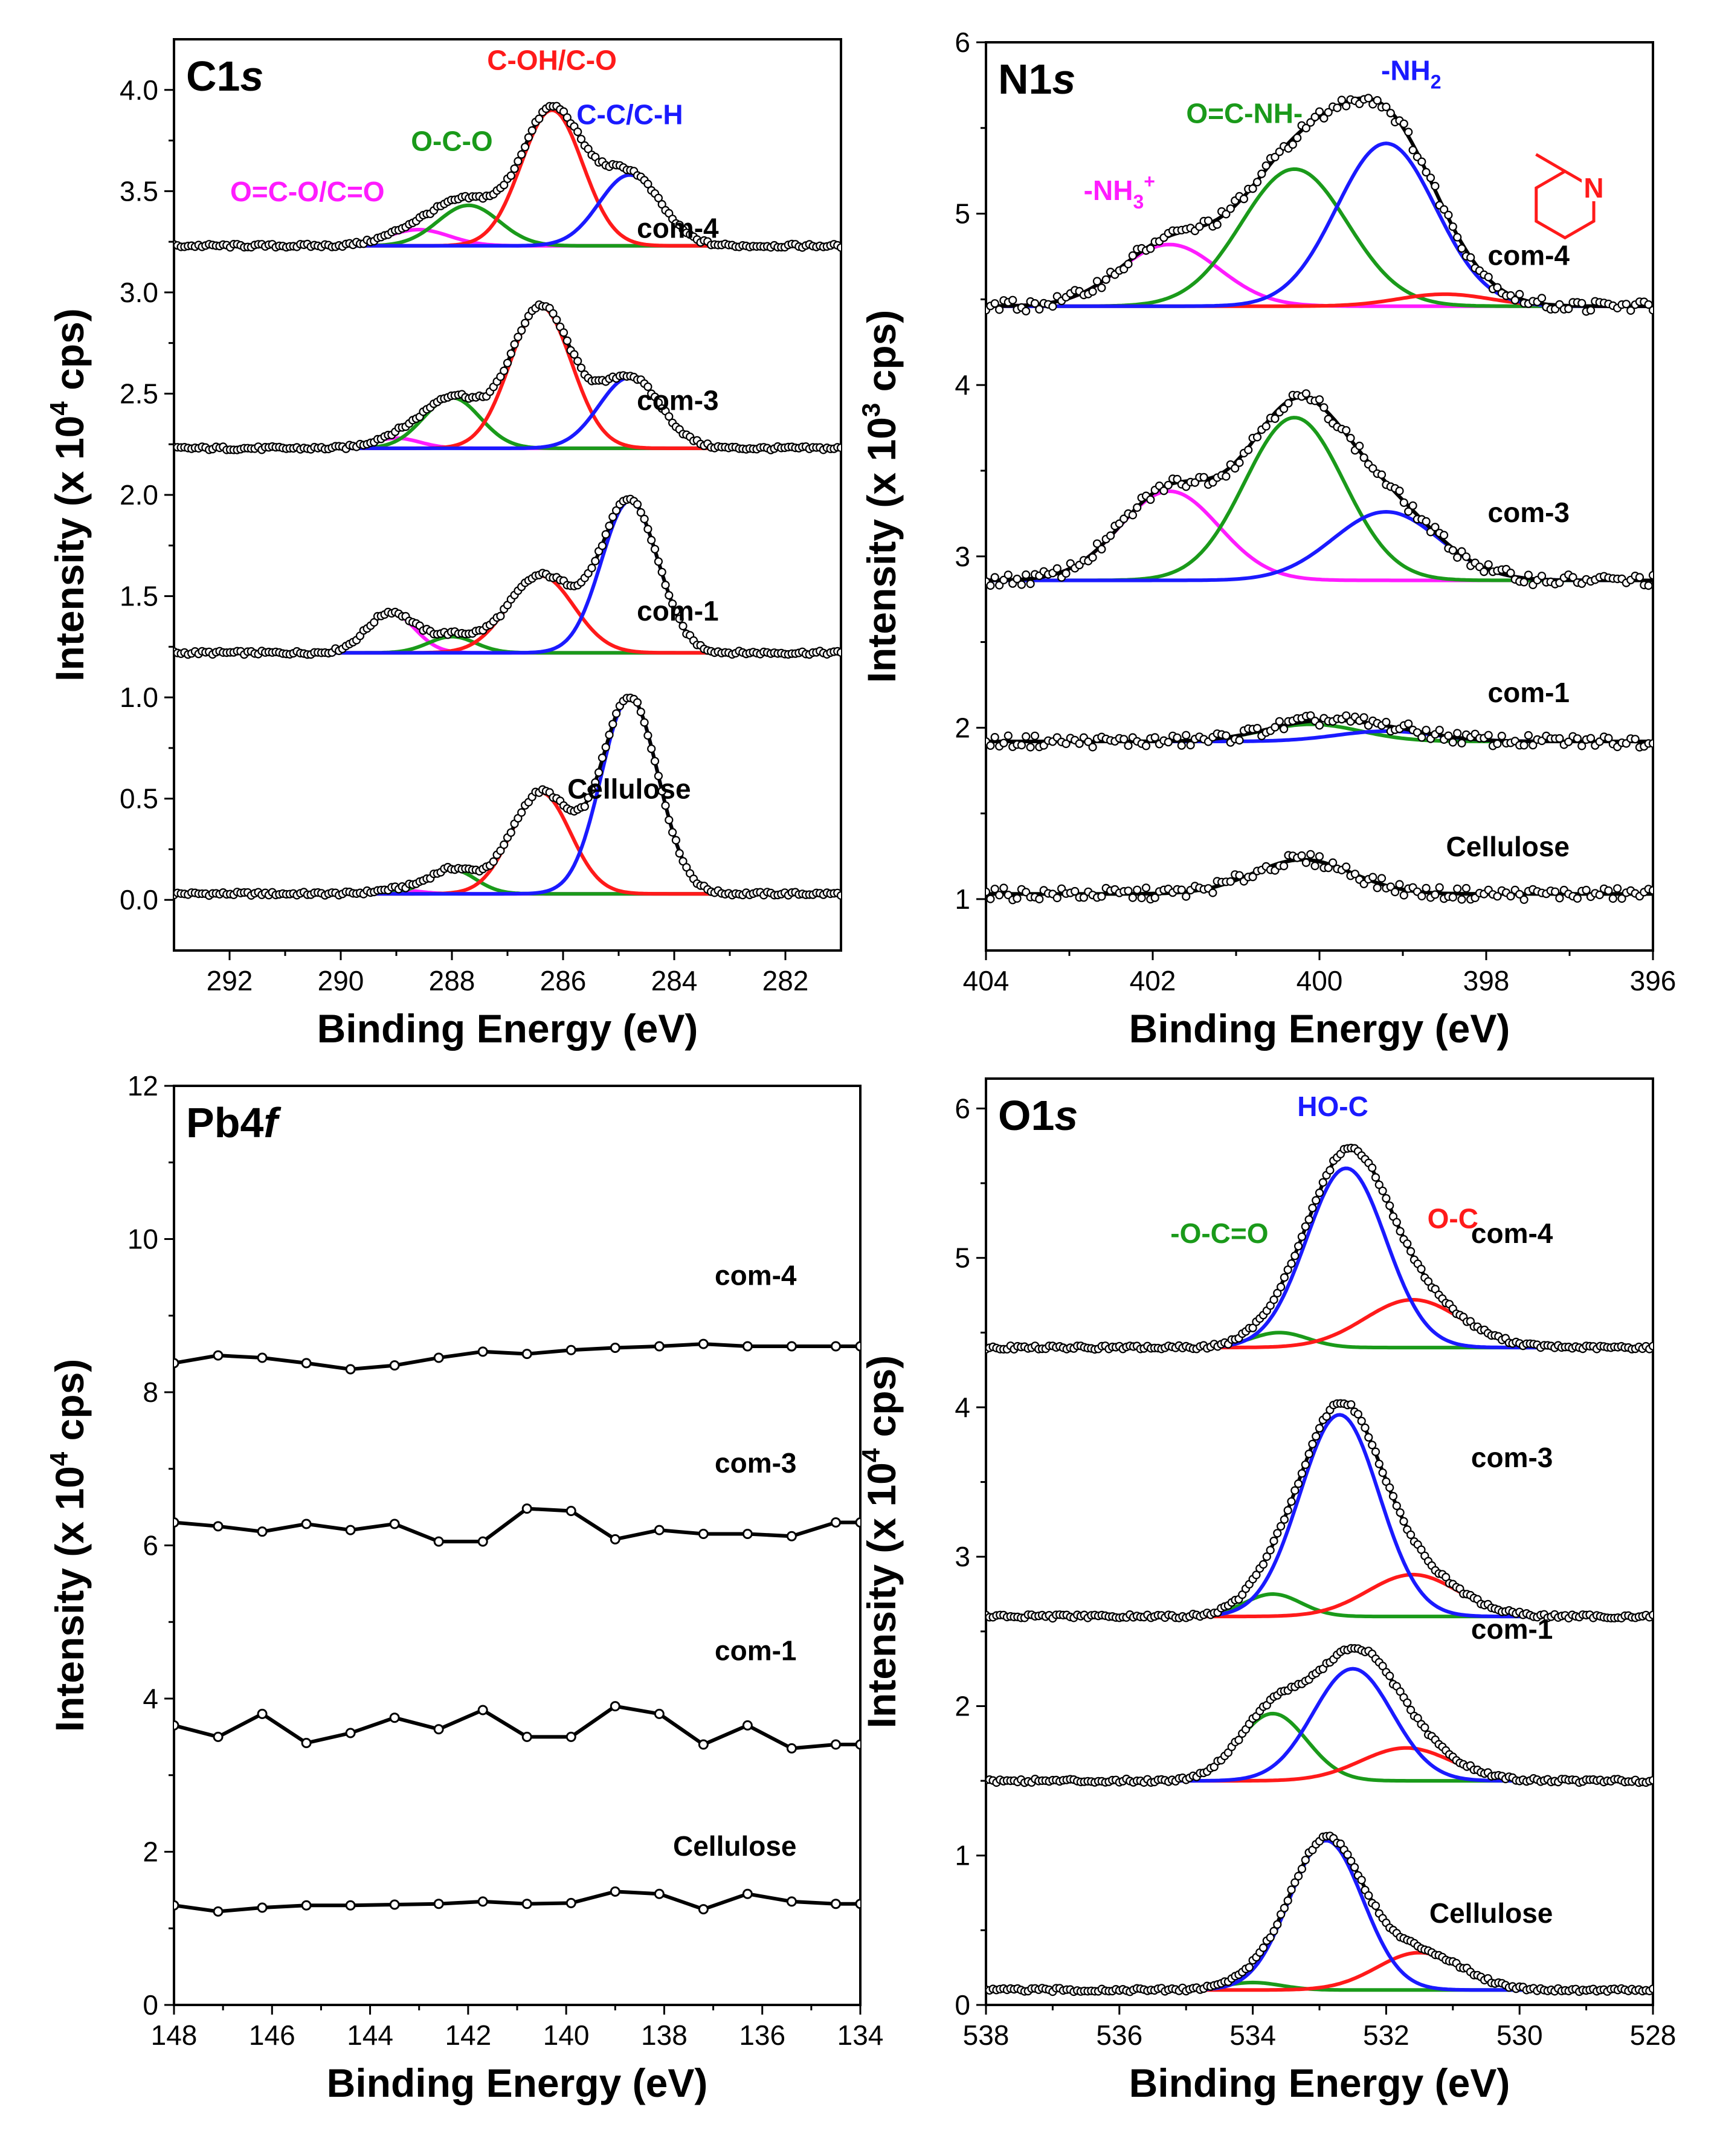 Image resolution: width=1717 pixels, height=2156 pixels. Describe the element at coordinates (629, 789) in the screenshot. I see `series-label-cellulose: Cellulose` at that location.